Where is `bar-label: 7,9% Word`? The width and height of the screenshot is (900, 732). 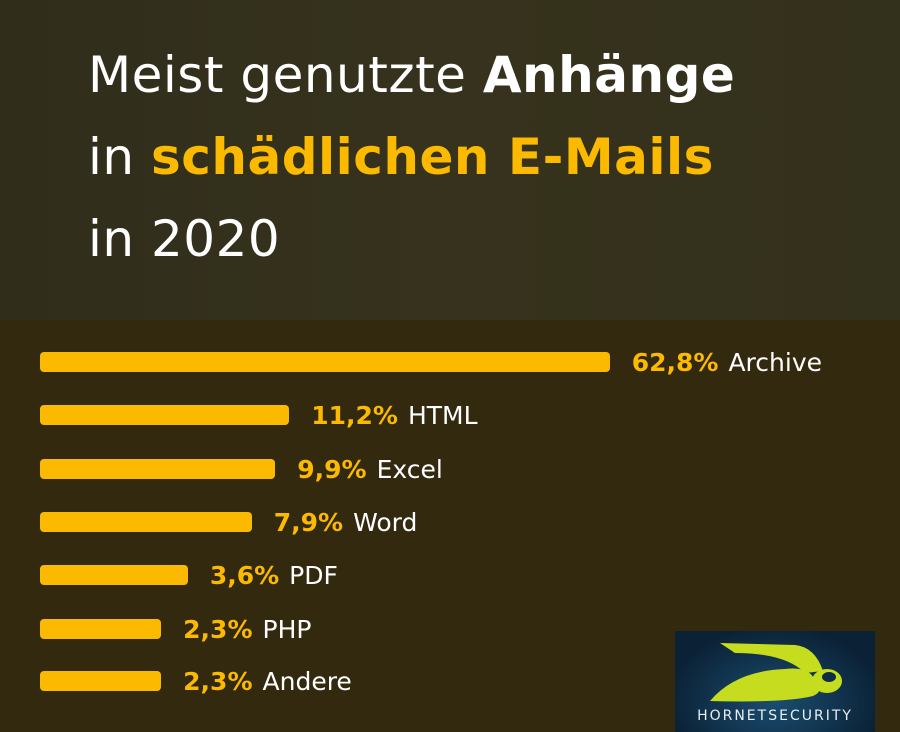
bar-label: 7,9% Word is located at coordinates (346, 522).